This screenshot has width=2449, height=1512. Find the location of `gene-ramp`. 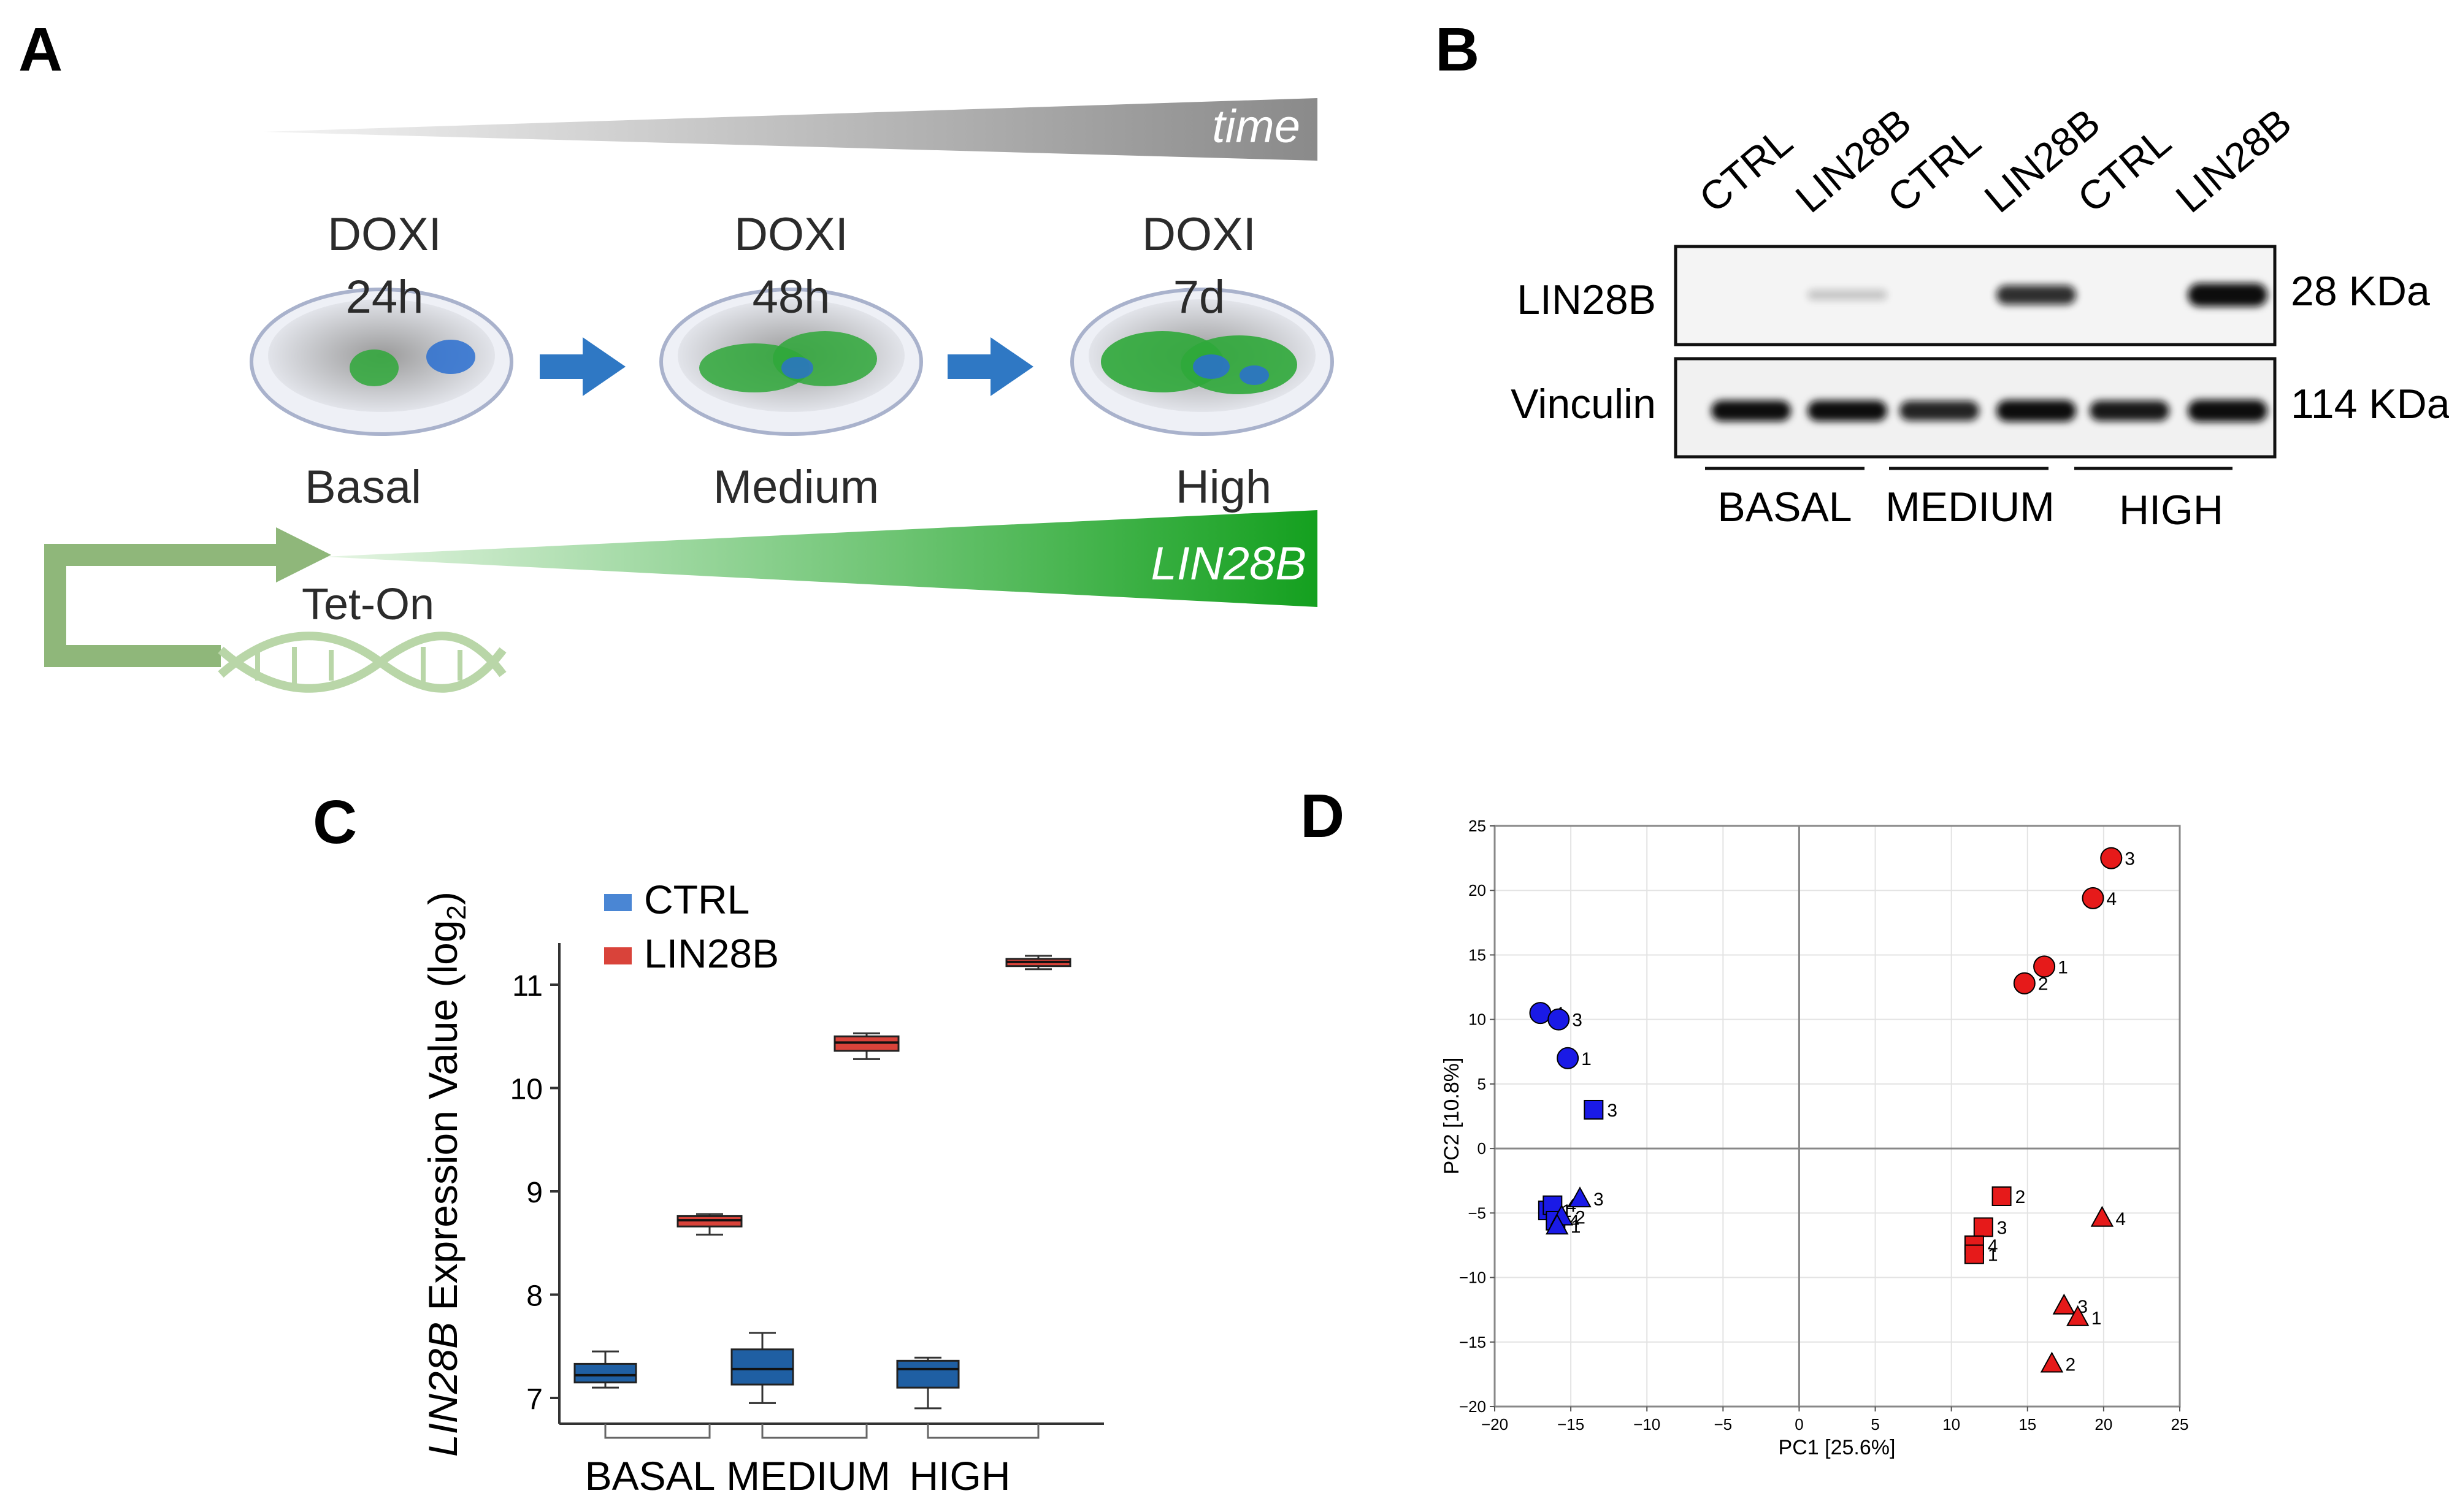

gene-ramp is located at coordinates (821, 558).